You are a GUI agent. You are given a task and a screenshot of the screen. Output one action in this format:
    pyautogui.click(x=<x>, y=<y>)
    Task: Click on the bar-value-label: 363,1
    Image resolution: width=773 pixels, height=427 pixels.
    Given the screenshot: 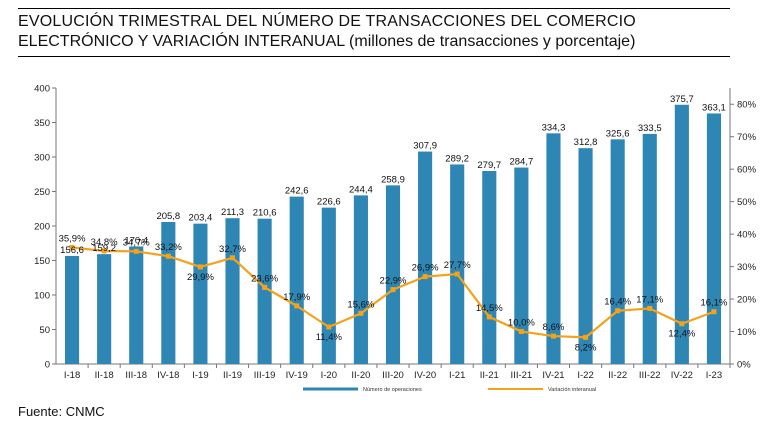 What is the action you would take?
    pyautogui.click(x=714, y=107)
    